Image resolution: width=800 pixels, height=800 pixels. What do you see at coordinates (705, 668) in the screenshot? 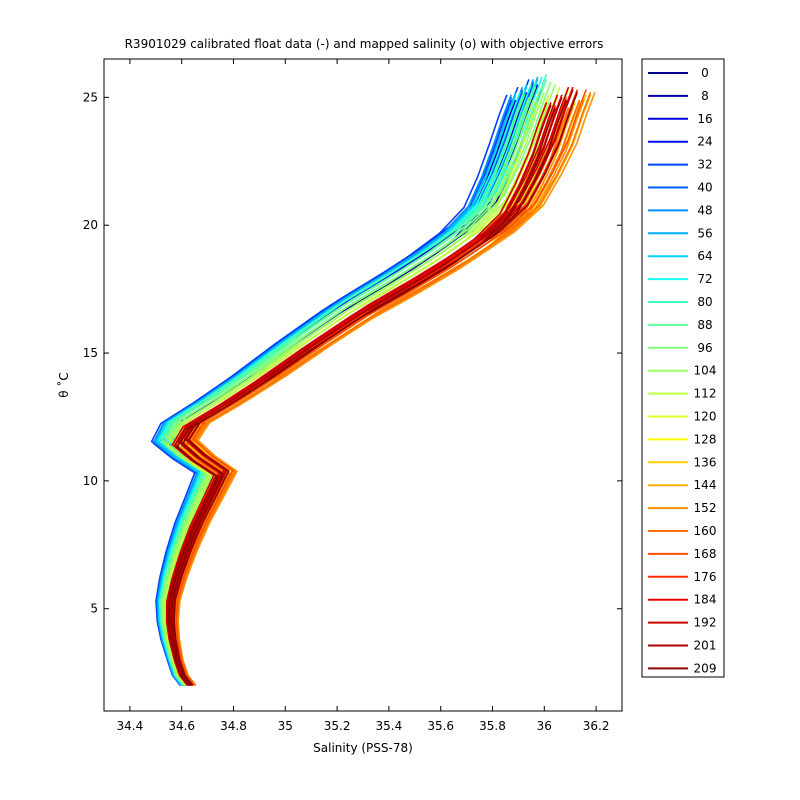
I see `legend-label: 209` at bounding box center [705, 668].